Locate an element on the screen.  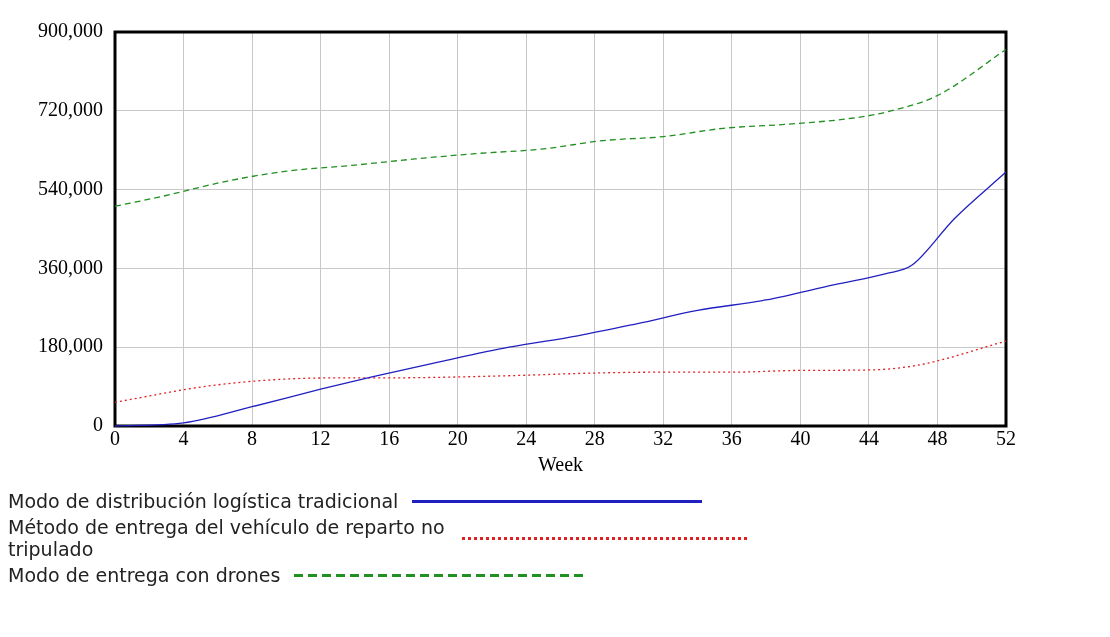
x-tick-label: 32 is located at coordinates (663, 438).